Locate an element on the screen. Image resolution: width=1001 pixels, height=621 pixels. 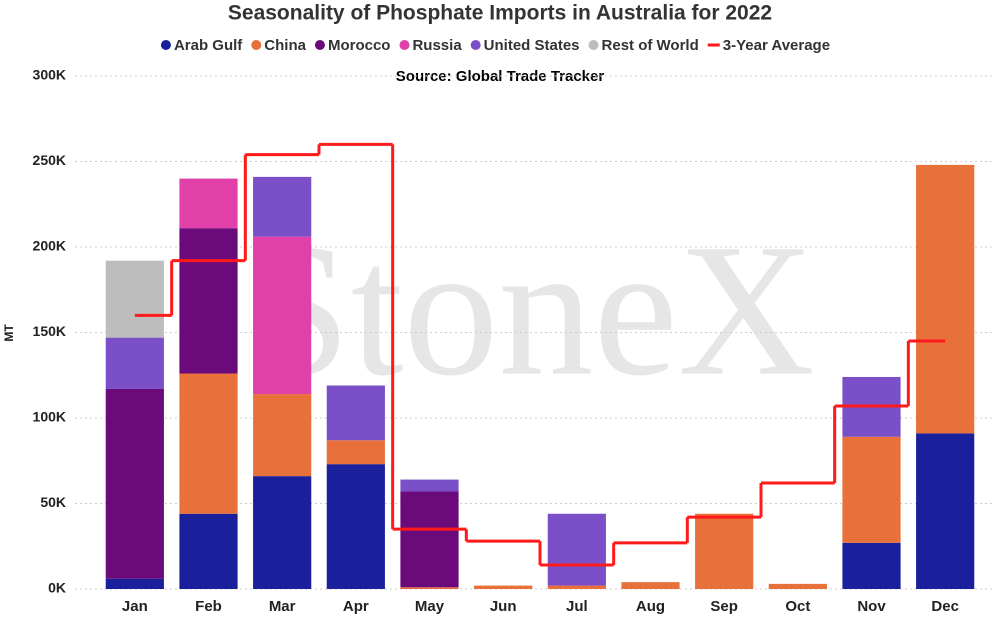
x-tick-label: Sep is located at coordinates (724, 606).